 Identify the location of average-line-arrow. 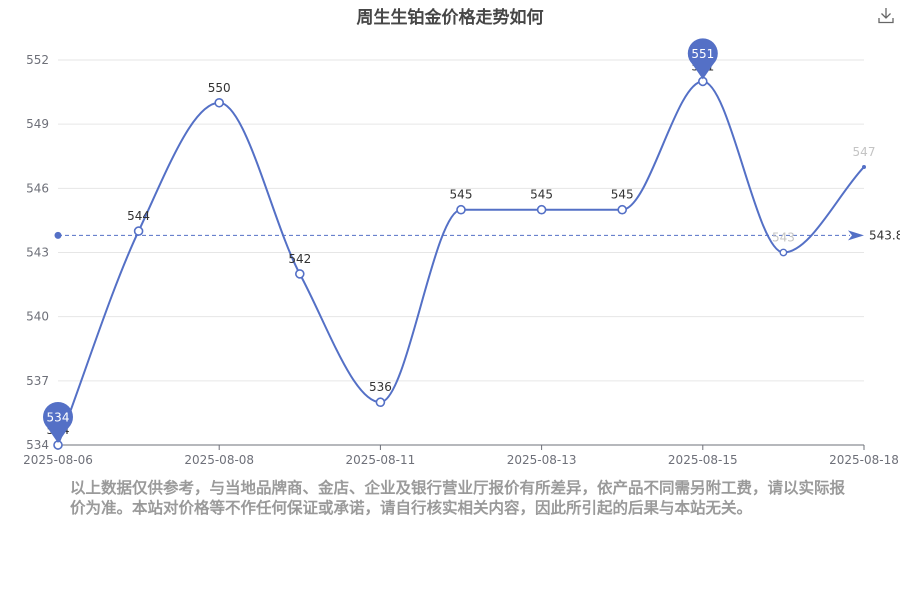
(856, 235).